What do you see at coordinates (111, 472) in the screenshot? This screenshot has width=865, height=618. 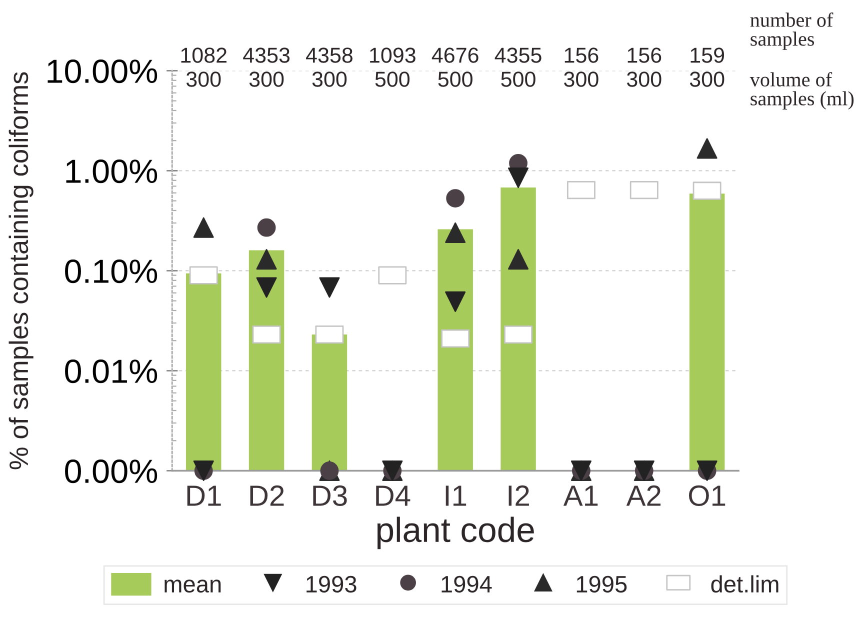 I see `y-tick-label: 0.00%` at bounding box center [111, 472].